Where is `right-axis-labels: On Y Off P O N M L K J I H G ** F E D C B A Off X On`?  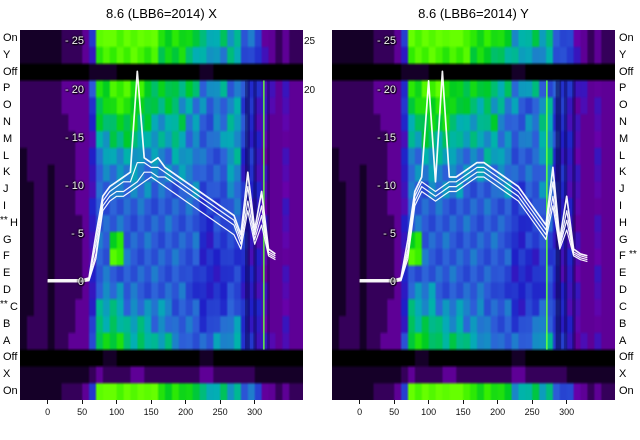
right-axis-labels: On Y Off P O N M L K J I H G ** F E D C B A Off X On is located at coordinates (628, 215).